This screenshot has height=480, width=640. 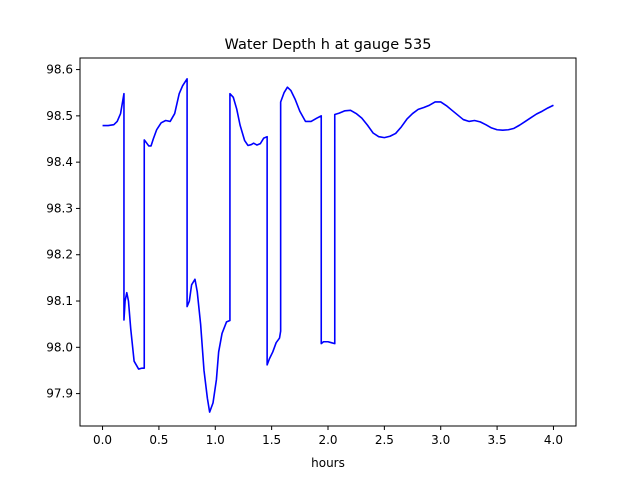 I want to click on x-tick-label: 2.0, so click(x=327, y=440).